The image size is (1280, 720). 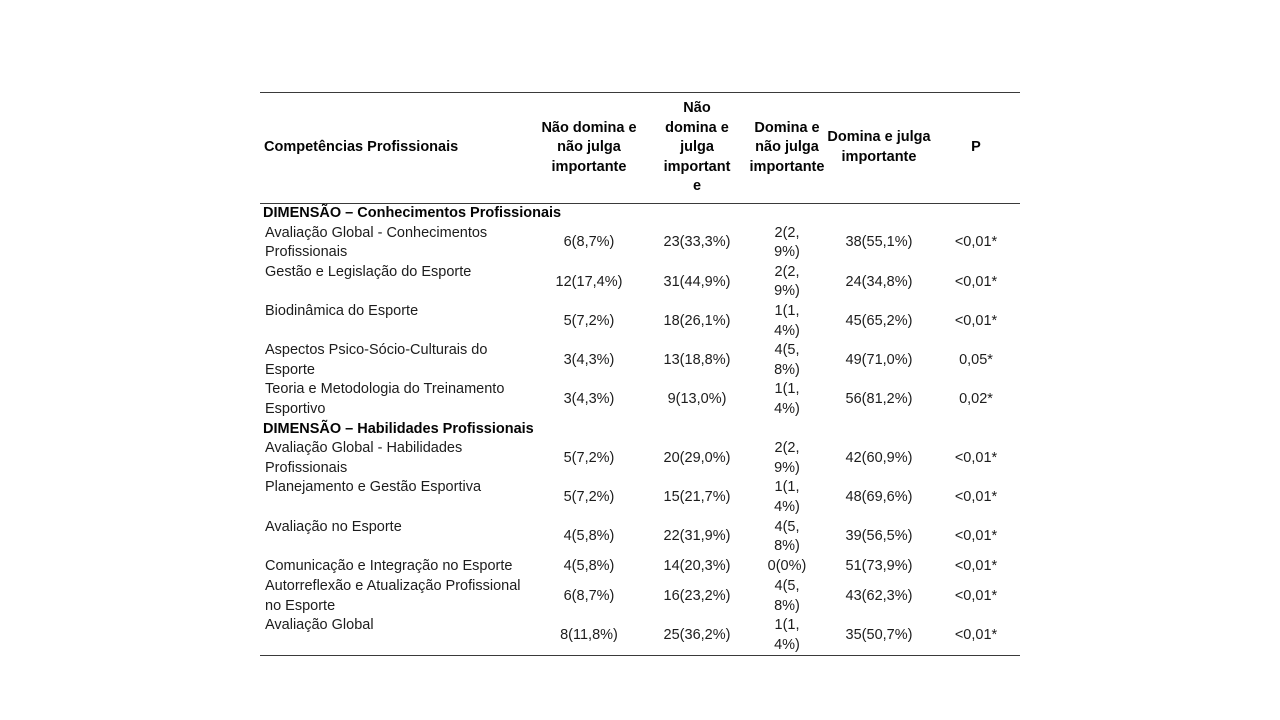 I want to click on value-cell: 14(20,3%), so click(x=697, y=567).